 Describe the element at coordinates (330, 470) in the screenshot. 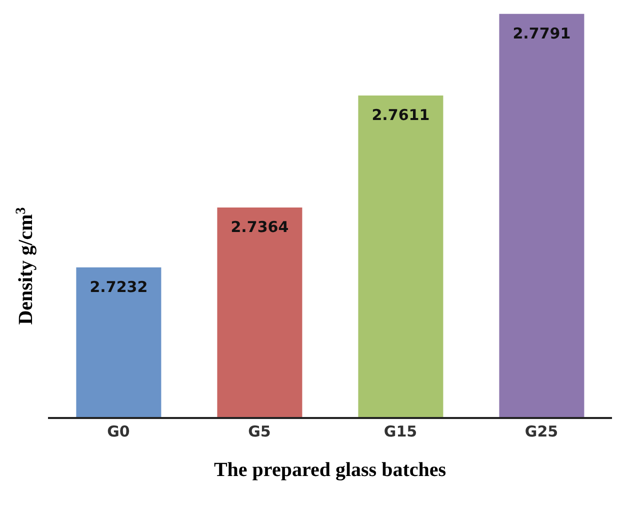

I see `x-axis-title: The prepared glass batches` at that location.